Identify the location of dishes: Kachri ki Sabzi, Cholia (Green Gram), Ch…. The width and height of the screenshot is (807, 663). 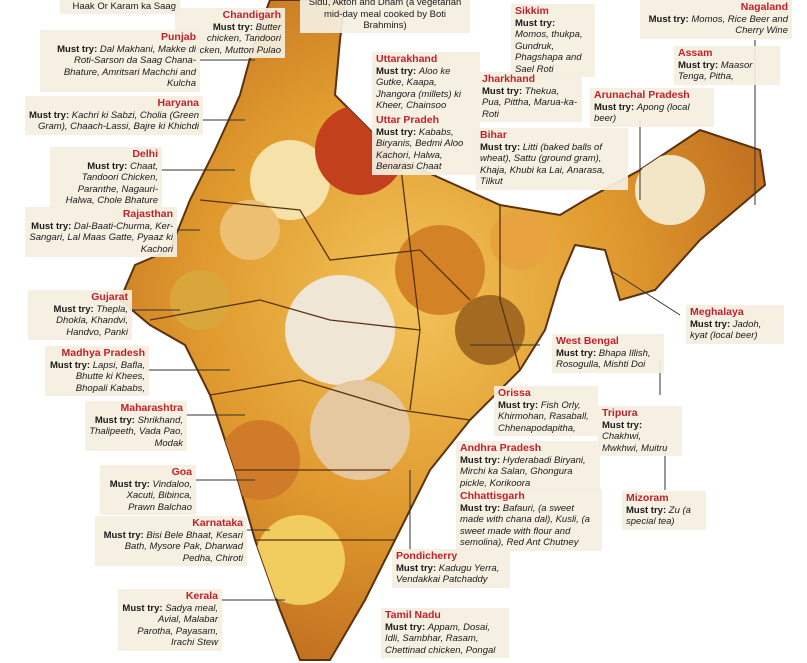
(118, 121).